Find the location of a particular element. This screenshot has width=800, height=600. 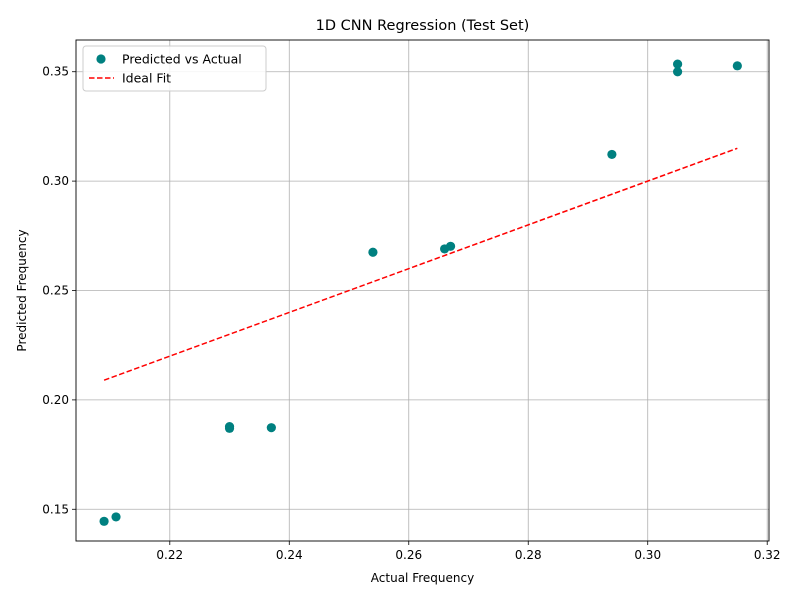

x-tick-label: 0.22 is located at coordinates (169, 555).